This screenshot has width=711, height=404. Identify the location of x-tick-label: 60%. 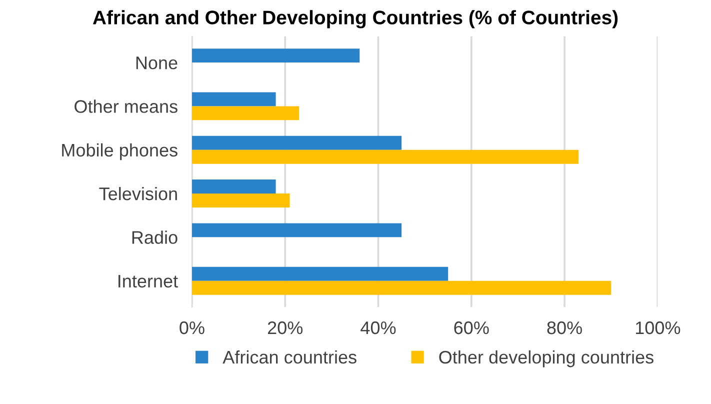
(471, 327).